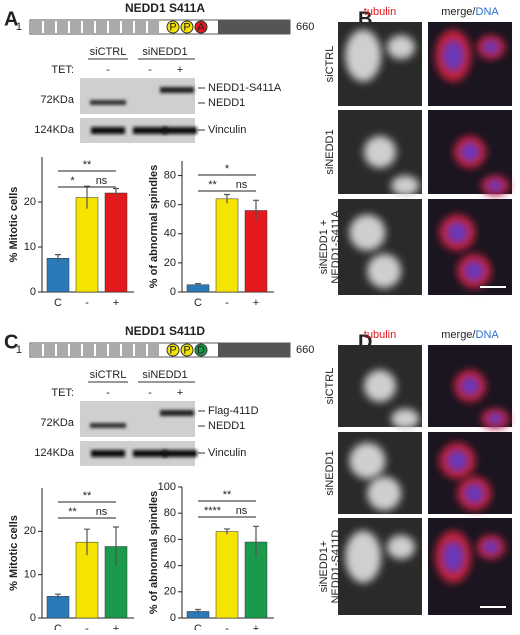 The width and height of the screenshot is (520, 635). Describe the element at coordinates (324, 567) in the screenshot. I see `row-label: siNEDD1+` at that location.